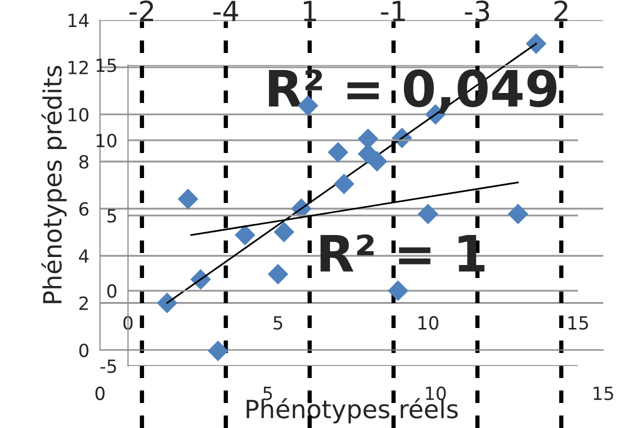 The height and width of the screenshot is (428, 629). What do you see at coordinates (352, 411) in the screenshot?
I see `x-axis-title: Phénotypes réels` at bounding box center [352, 411].